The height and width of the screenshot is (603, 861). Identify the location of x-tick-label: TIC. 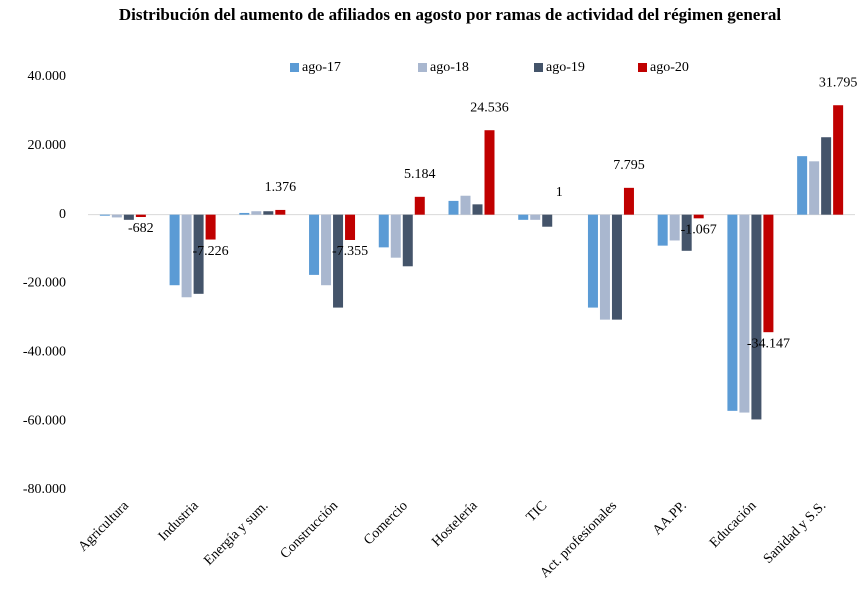
(537, 511).